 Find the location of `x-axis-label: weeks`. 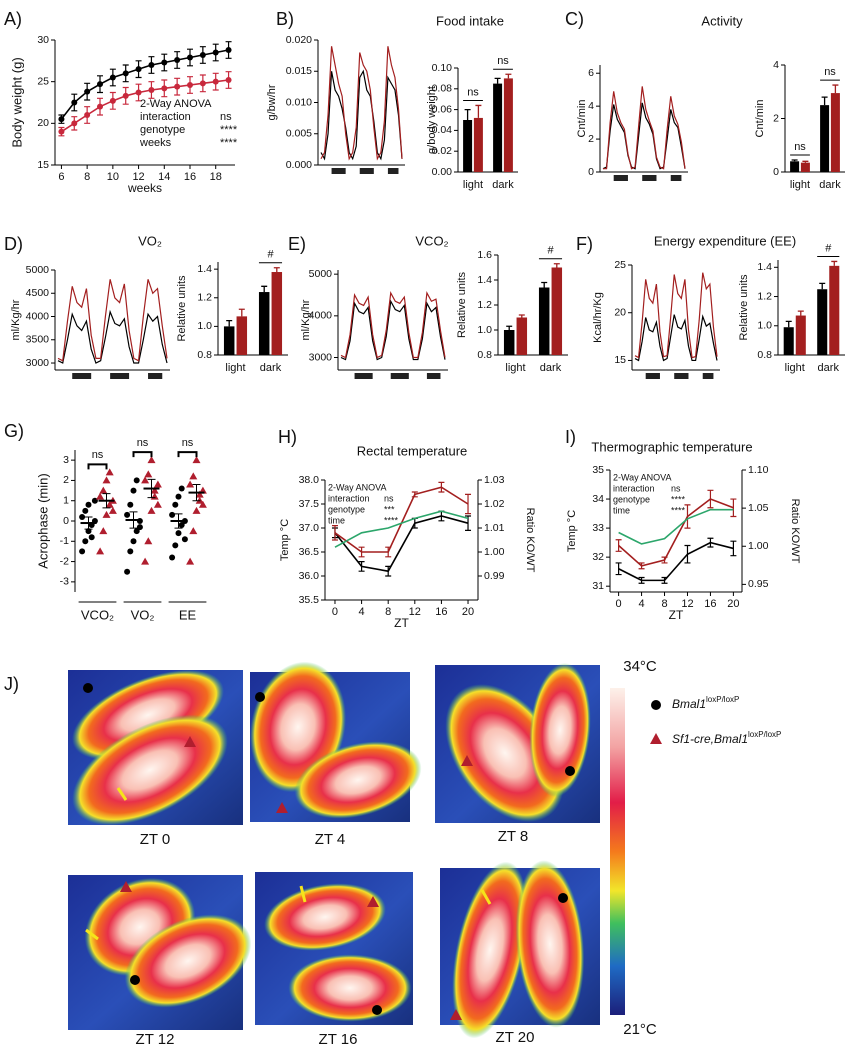

x-axis-label: weeks is located at coordinates (144, 188).